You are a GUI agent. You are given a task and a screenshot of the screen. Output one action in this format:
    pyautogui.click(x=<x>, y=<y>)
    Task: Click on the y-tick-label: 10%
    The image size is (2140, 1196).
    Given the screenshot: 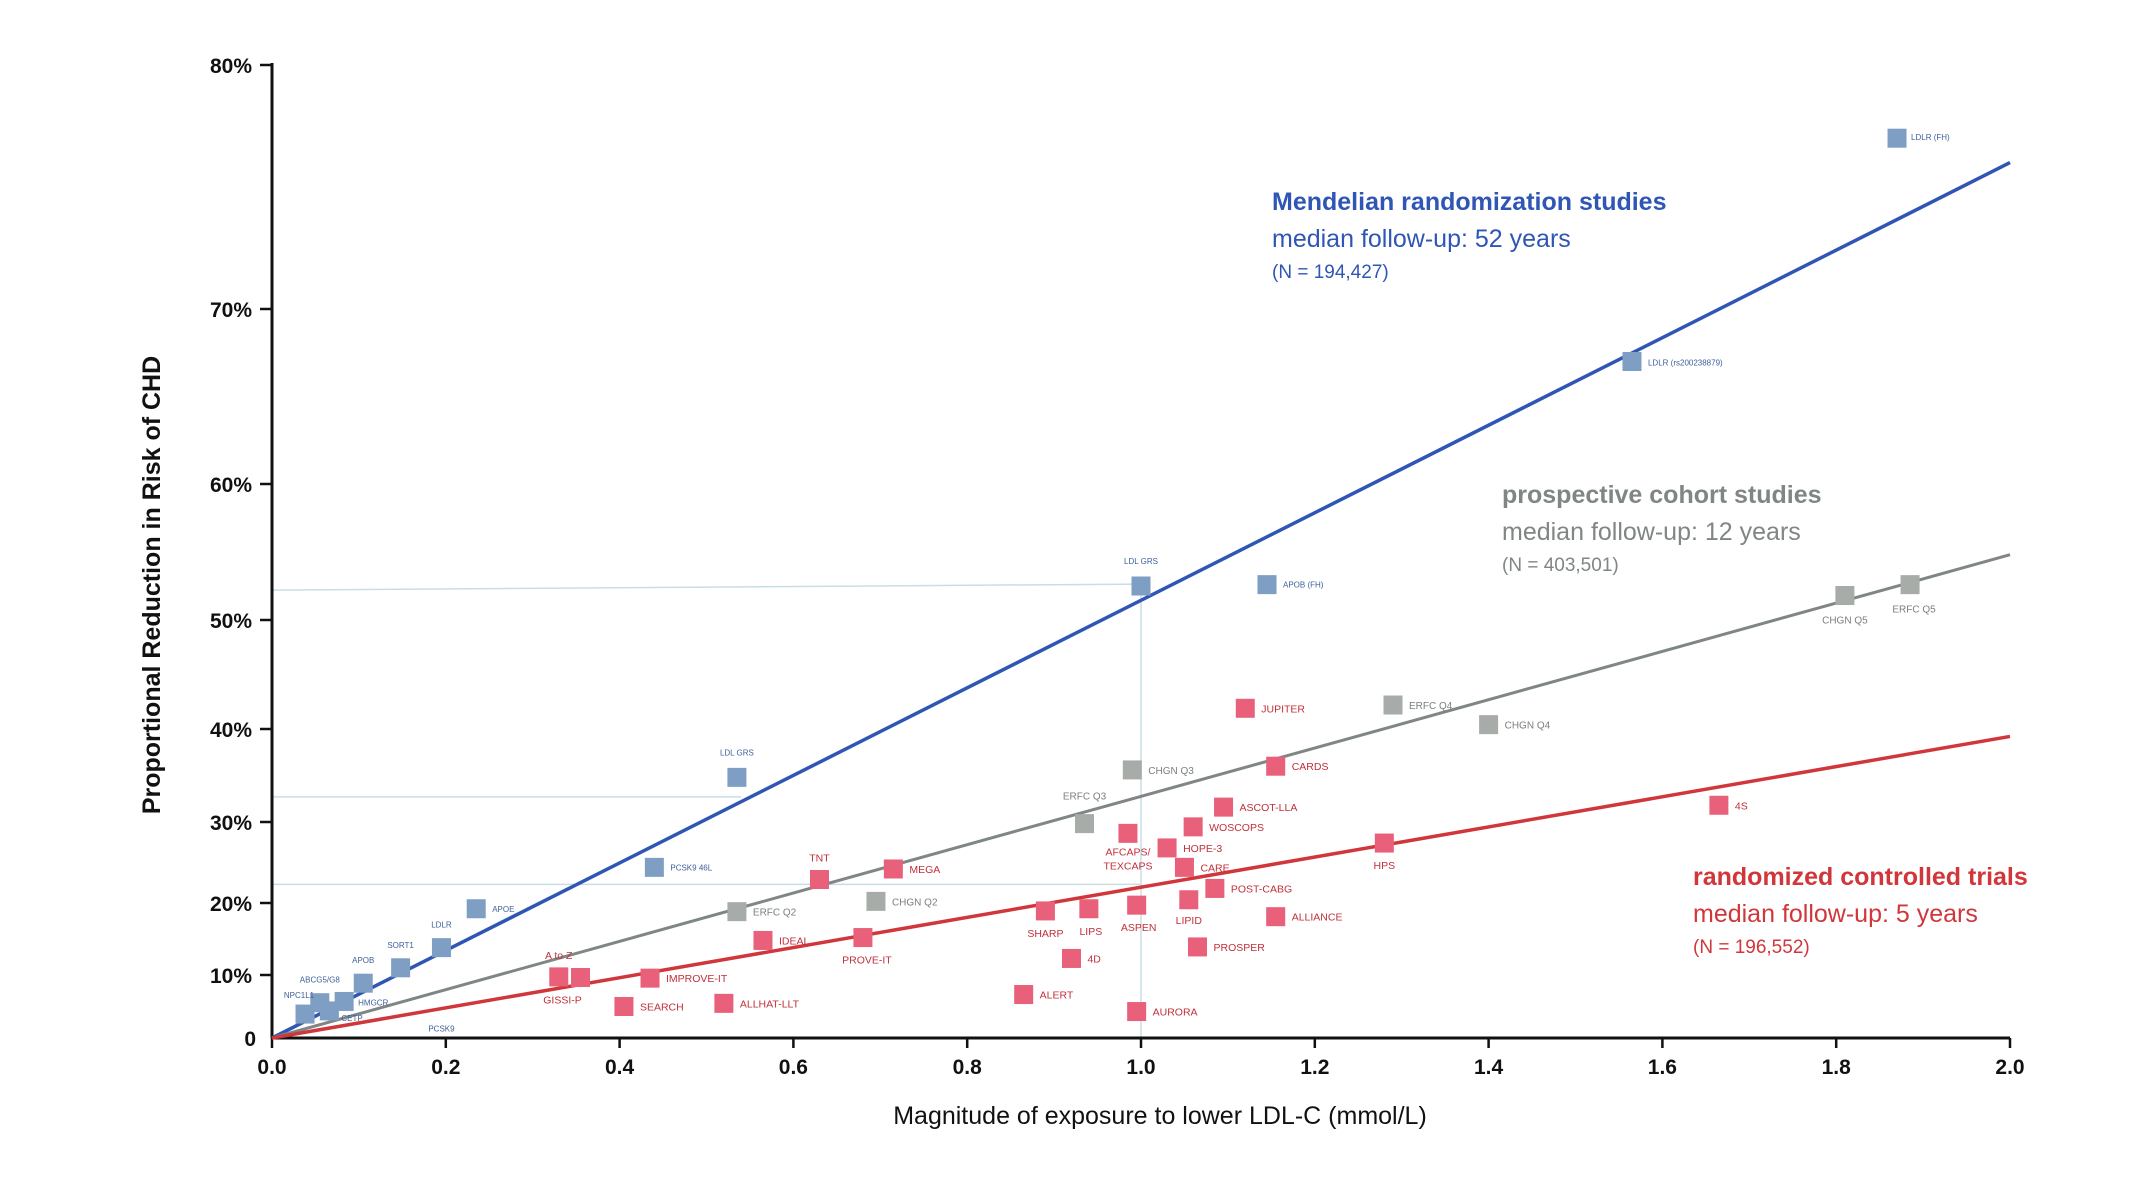 What is the action you would take?
    pyautogui.click(x=231, y=976)
    